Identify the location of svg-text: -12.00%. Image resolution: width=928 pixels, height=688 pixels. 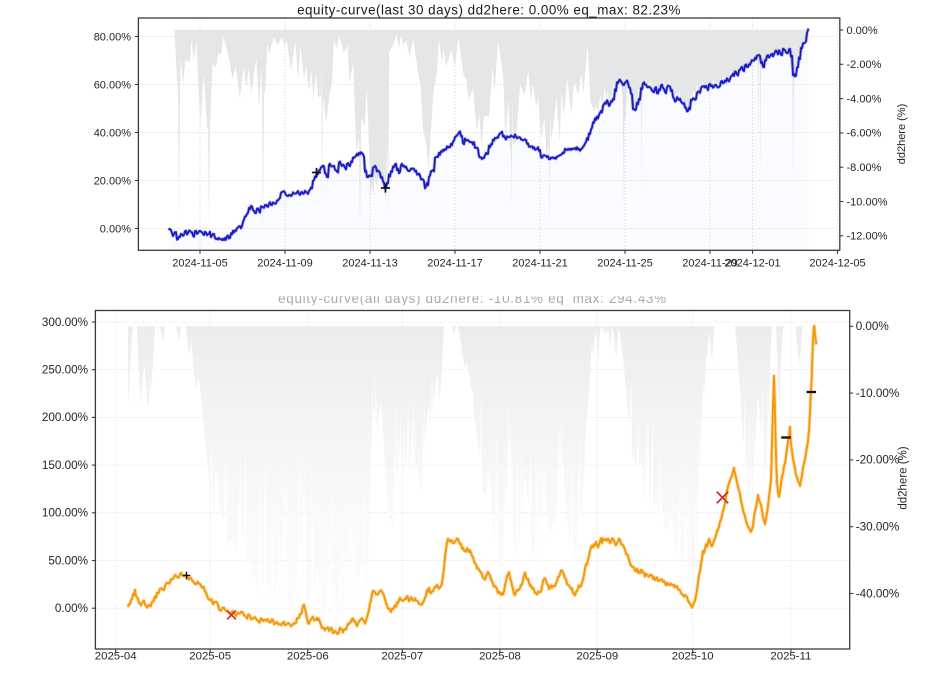
(867, 237).